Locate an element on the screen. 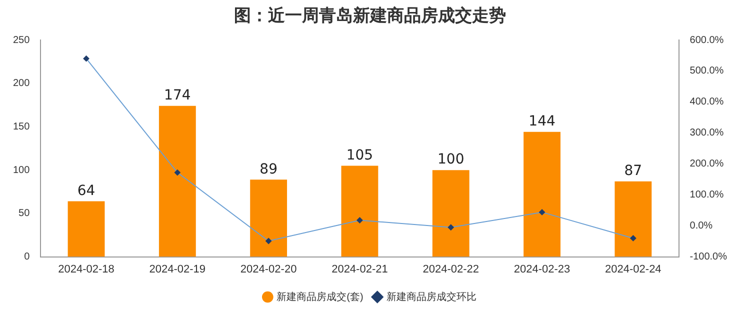 This screenshot has height=312, width=740. x-tick-label: 2024-02-21 is located at coordinates (360, 269).